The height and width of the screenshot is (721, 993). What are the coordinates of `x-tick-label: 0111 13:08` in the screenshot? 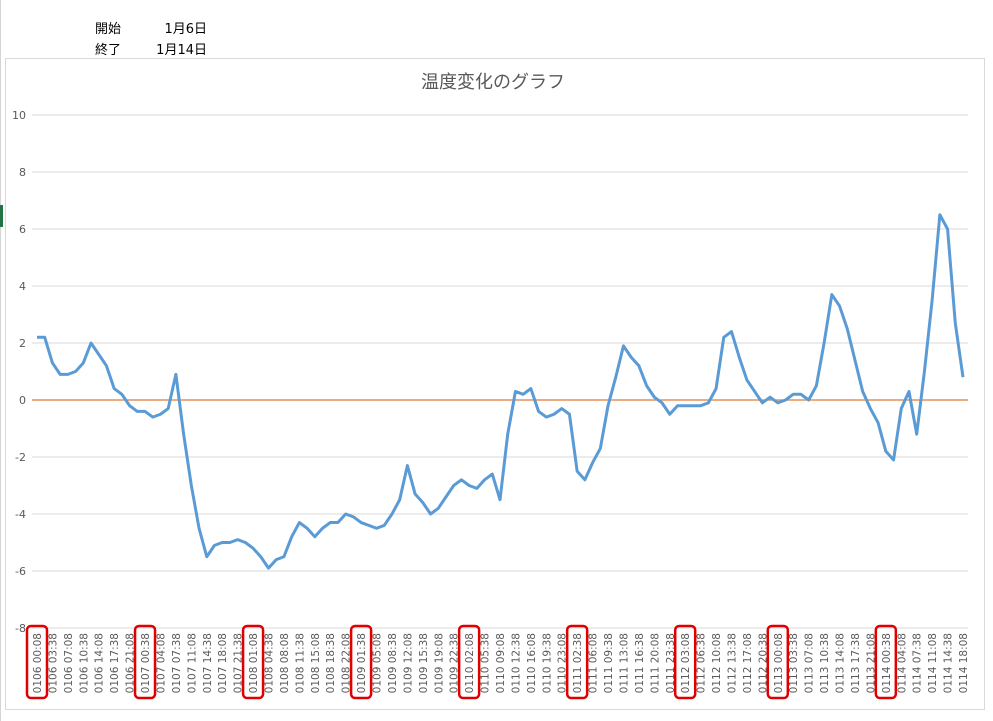 It's located at (624, 663).